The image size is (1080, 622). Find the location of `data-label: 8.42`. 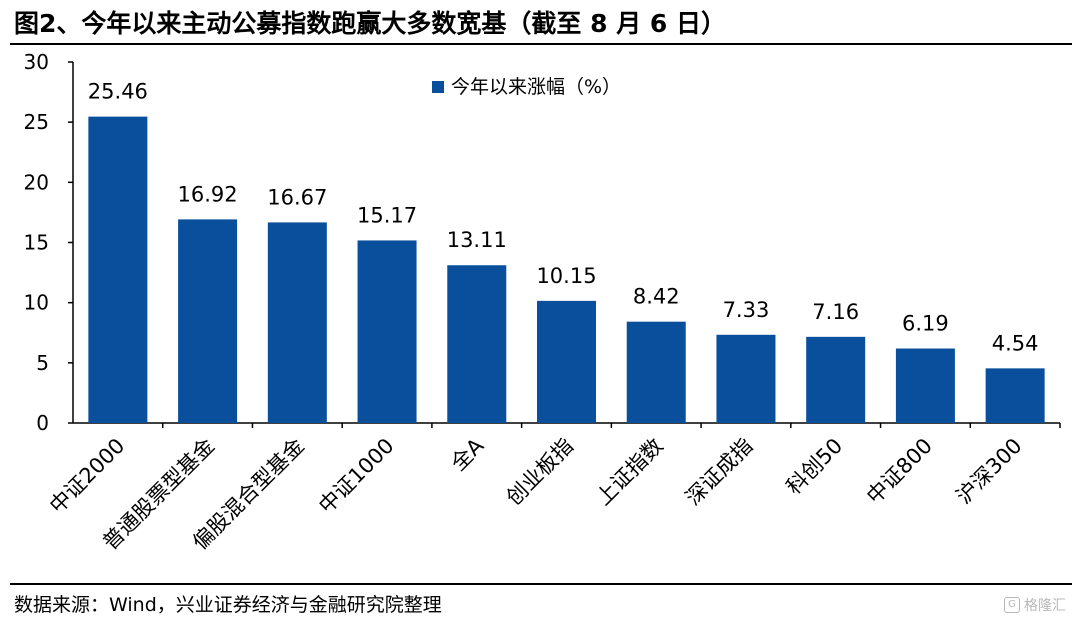

data-label: 8.42 is located at coordinates (656, 297).